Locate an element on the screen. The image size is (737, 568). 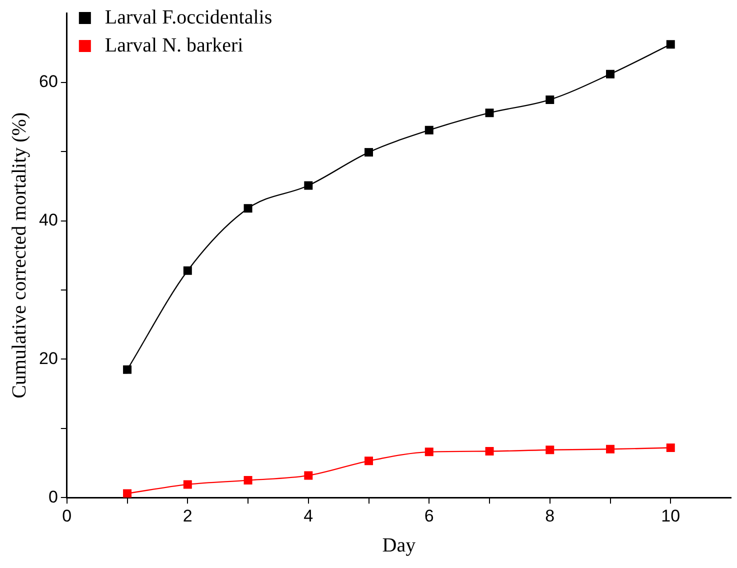
legend-label: Larval N. barkeri is located at coordinates (174, 45).